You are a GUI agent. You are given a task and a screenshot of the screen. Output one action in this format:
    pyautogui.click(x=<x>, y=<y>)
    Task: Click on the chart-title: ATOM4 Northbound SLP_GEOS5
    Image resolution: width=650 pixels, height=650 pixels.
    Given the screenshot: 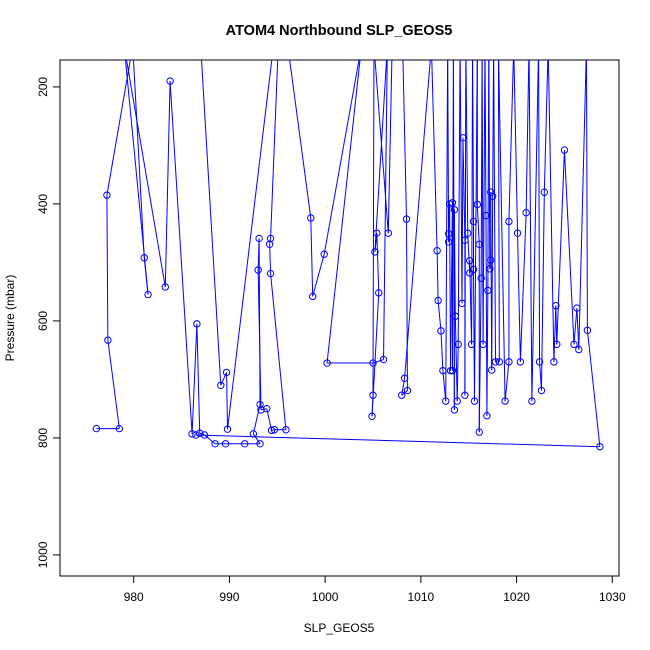 What is the action you would take?
    pyautogui.click(x=339, y=31)
    